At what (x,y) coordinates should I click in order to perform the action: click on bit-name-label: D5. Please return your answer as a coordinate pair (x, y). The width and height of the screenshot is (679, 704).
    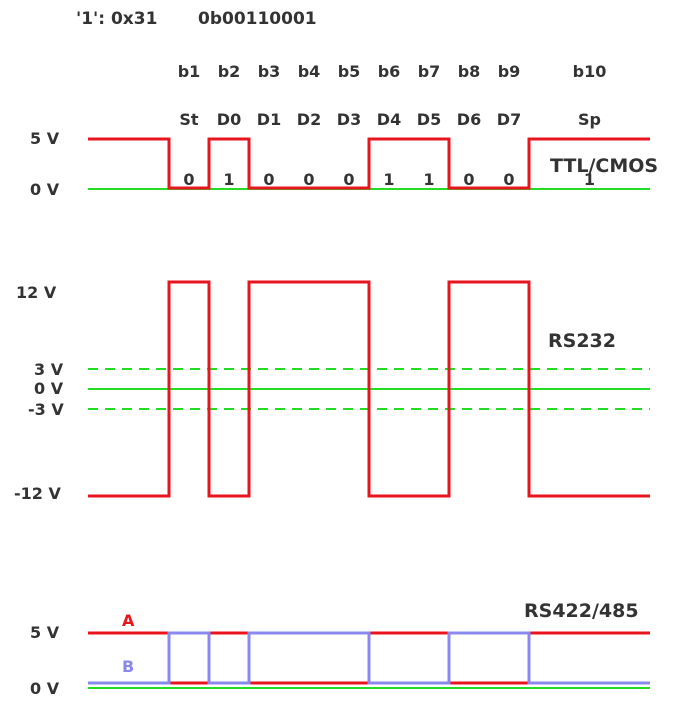
    Looking at the image, I should click on (429, 119).